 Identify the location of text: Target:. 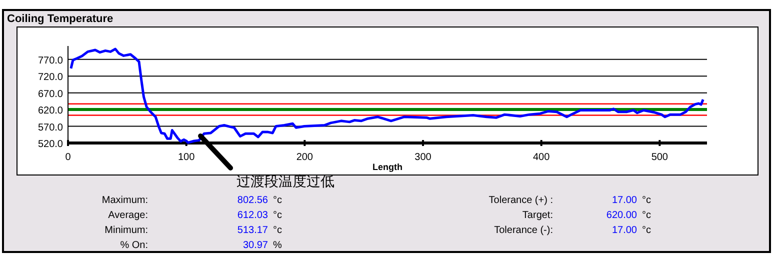
(537, 215).